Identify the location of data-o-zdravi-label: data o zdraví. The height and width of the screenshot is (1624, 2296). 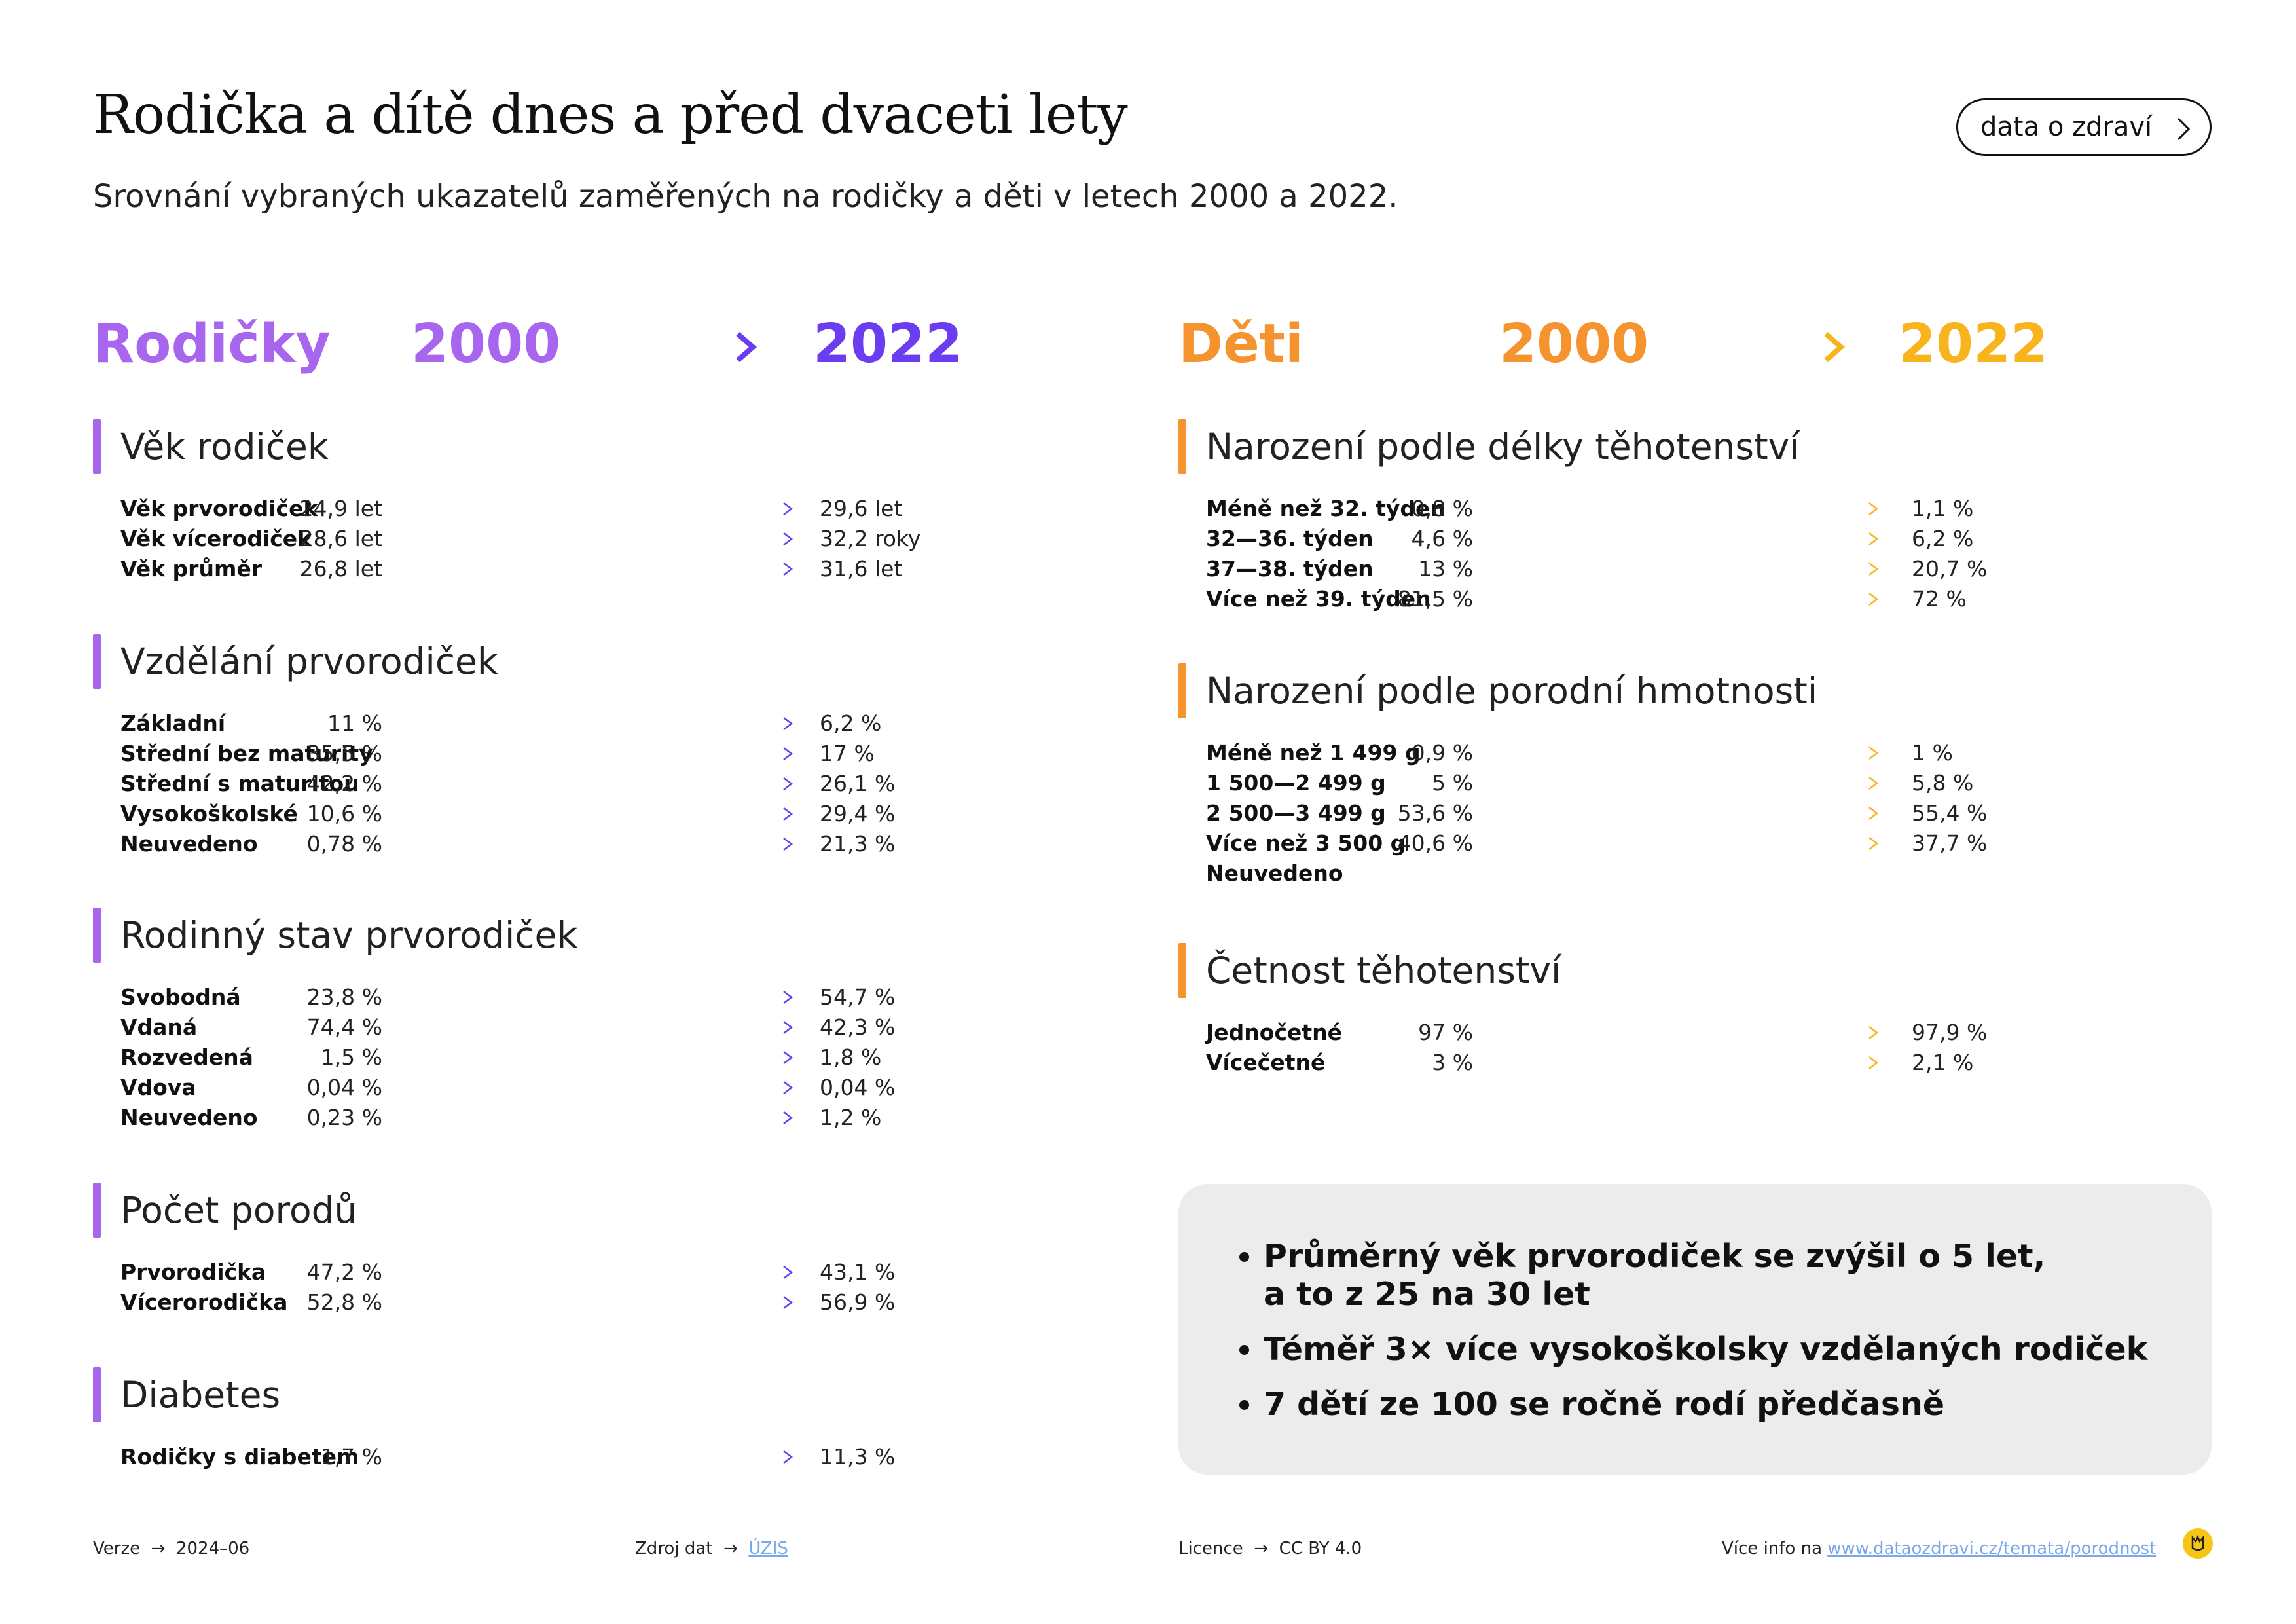
(2066, 127).